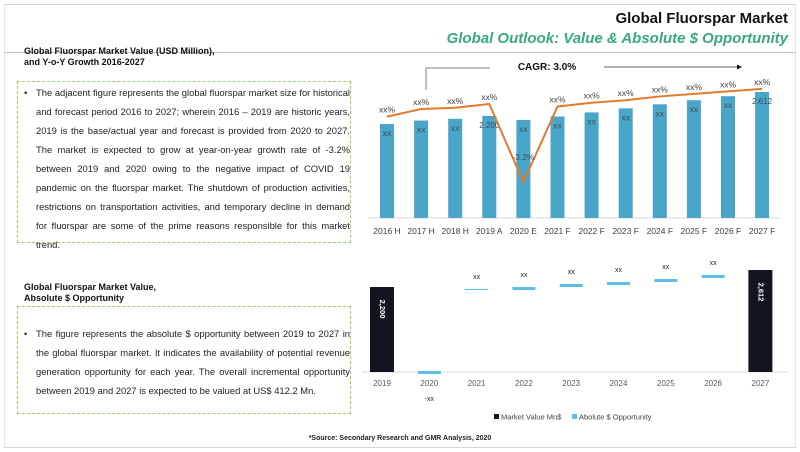 The width and height of the screenshot is (800, 452). I want to click on chart2-x-tick-label: 2027, so click(761, 383).